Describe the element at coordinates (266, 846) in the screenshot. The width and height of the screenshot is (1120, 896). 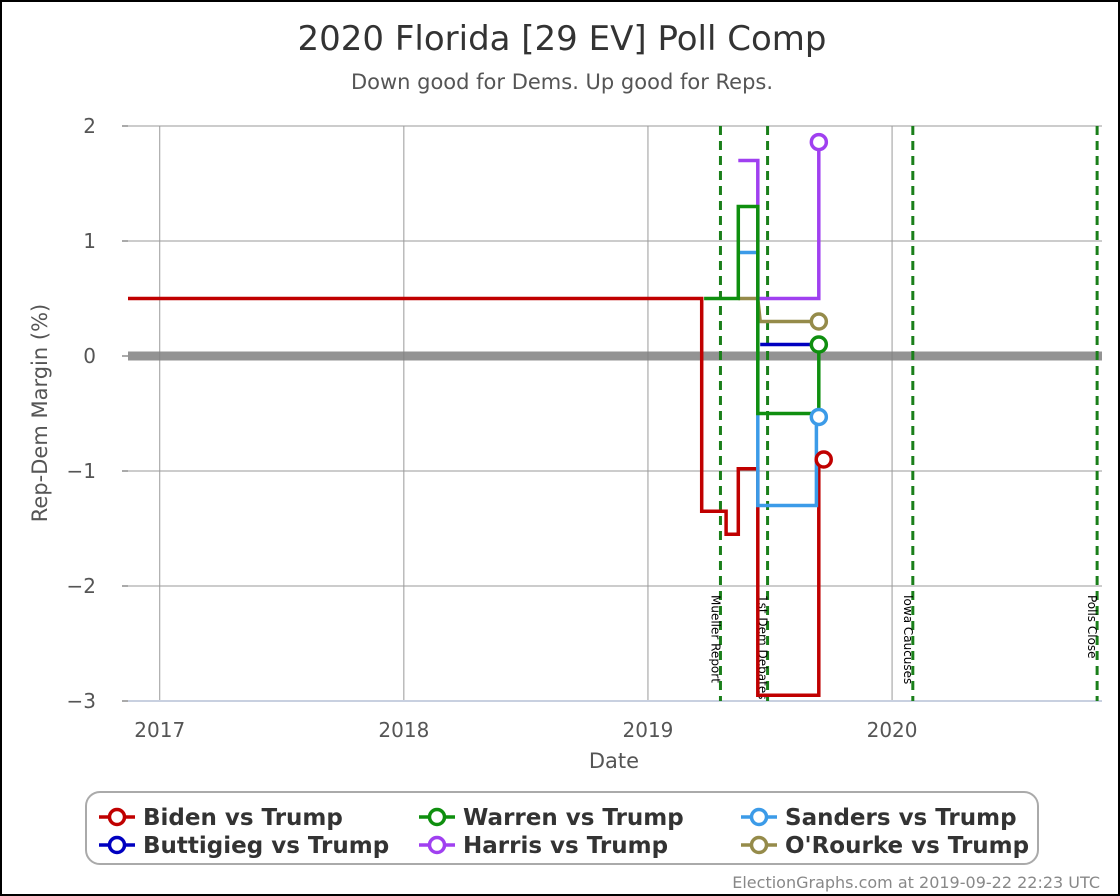
I see `legend-label: Buttigieg vs Trump` at that location.